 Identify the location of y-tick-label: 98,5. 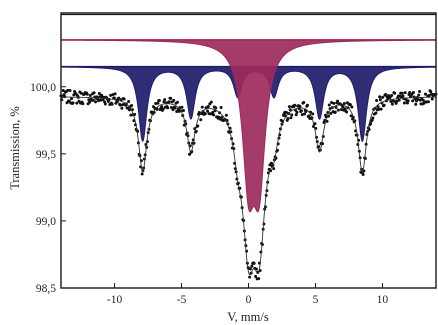
(46, 289).